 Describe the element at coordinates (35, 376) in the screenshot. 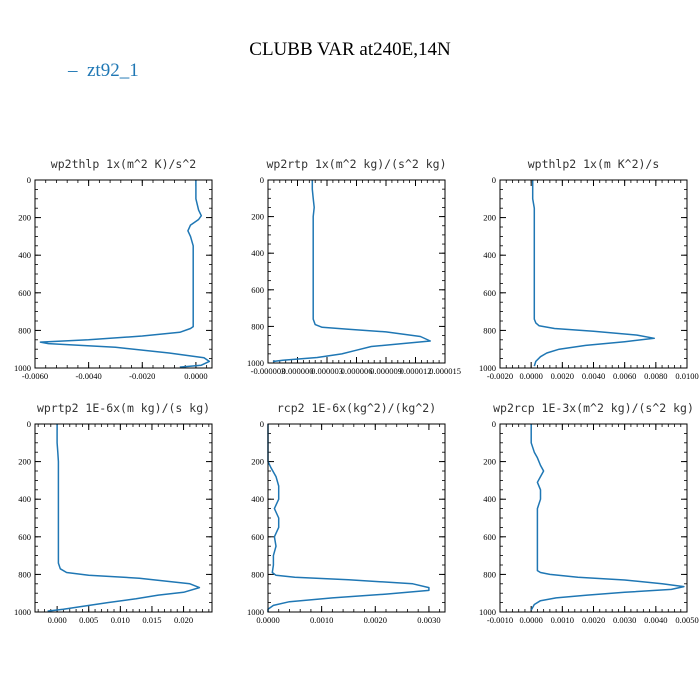

I see `x-tick-label: -0.0060` at that location.